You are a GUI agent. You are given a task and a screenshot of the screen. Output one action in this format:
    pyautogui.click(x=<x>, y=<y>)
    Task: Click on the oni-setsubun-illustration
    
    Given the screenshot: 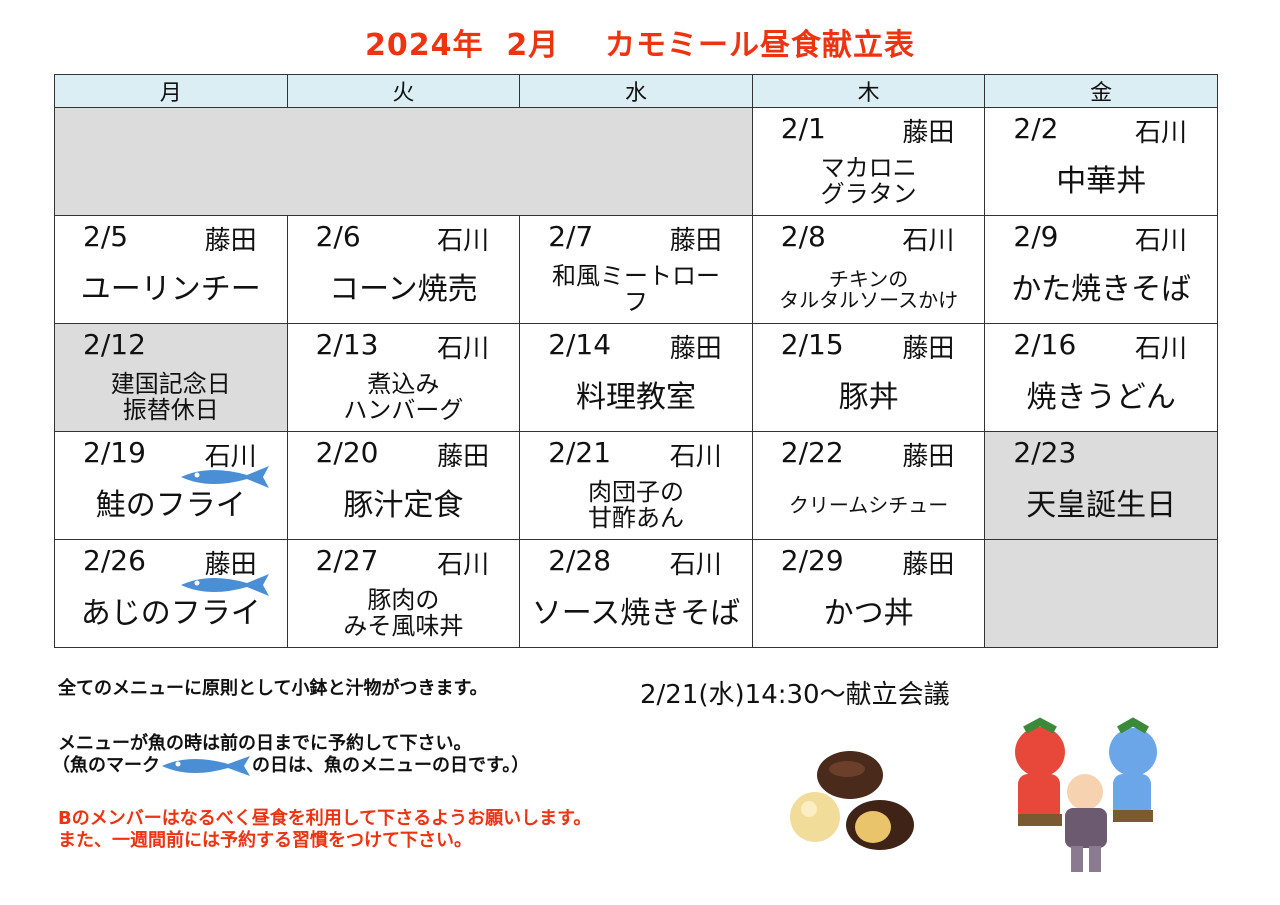 What is the action you would take?
    pyautogui.click(x=1086, y=794)
    